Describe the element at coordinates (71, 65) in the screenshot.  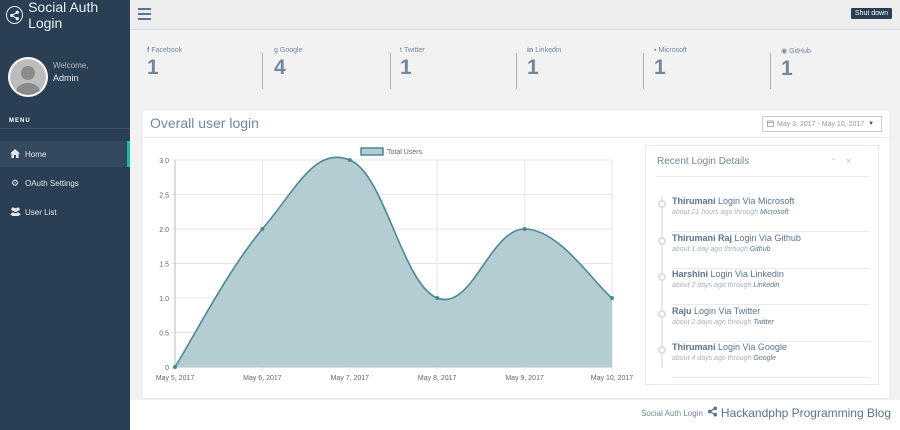
I see `welcome-text: Welcome,` at that location.